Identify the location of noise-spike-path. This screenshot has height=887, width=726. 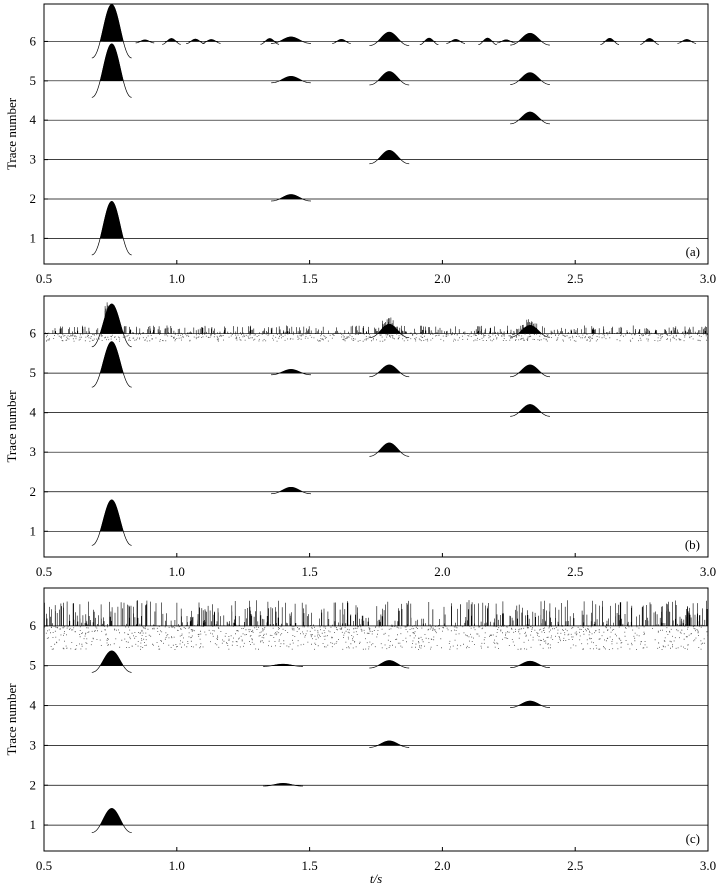
(376, 613).